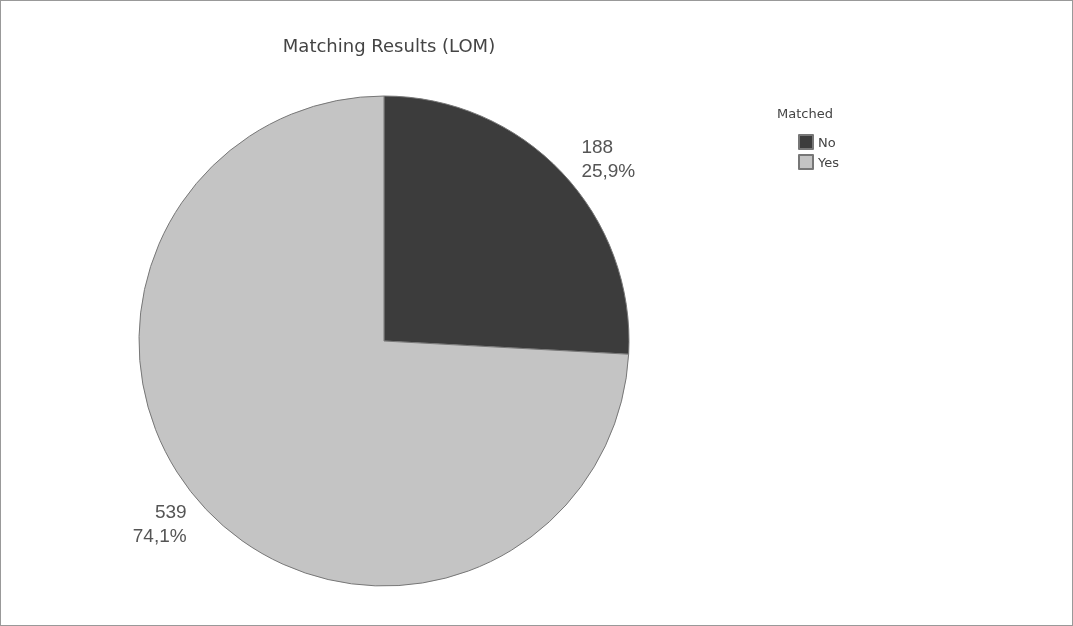 The image size is (1073, 626). I want to click on chart-title: Matching Results (LOM), so click(389, 45).